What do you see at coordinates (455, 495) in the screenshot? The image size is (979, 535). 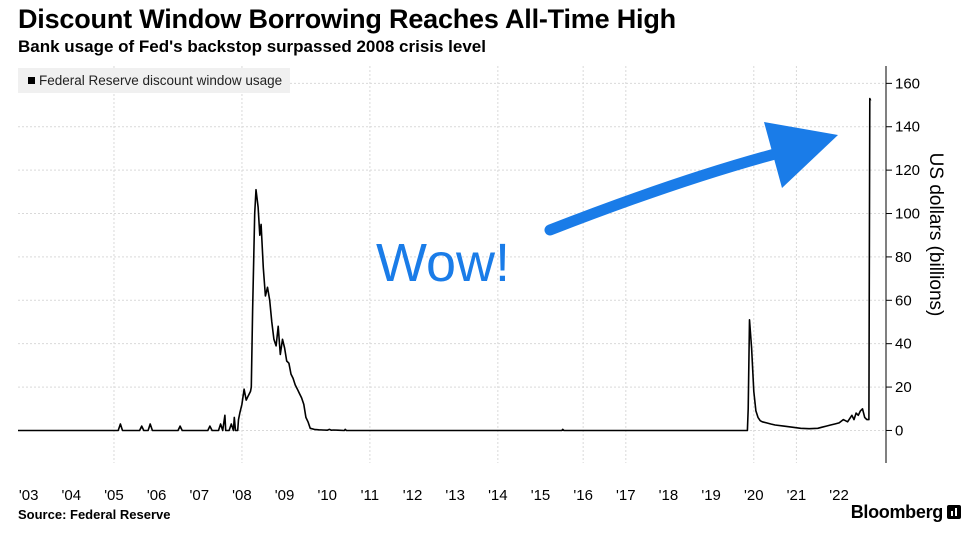 I see `x-tick-label: '13` at bounding box center [455, 495].